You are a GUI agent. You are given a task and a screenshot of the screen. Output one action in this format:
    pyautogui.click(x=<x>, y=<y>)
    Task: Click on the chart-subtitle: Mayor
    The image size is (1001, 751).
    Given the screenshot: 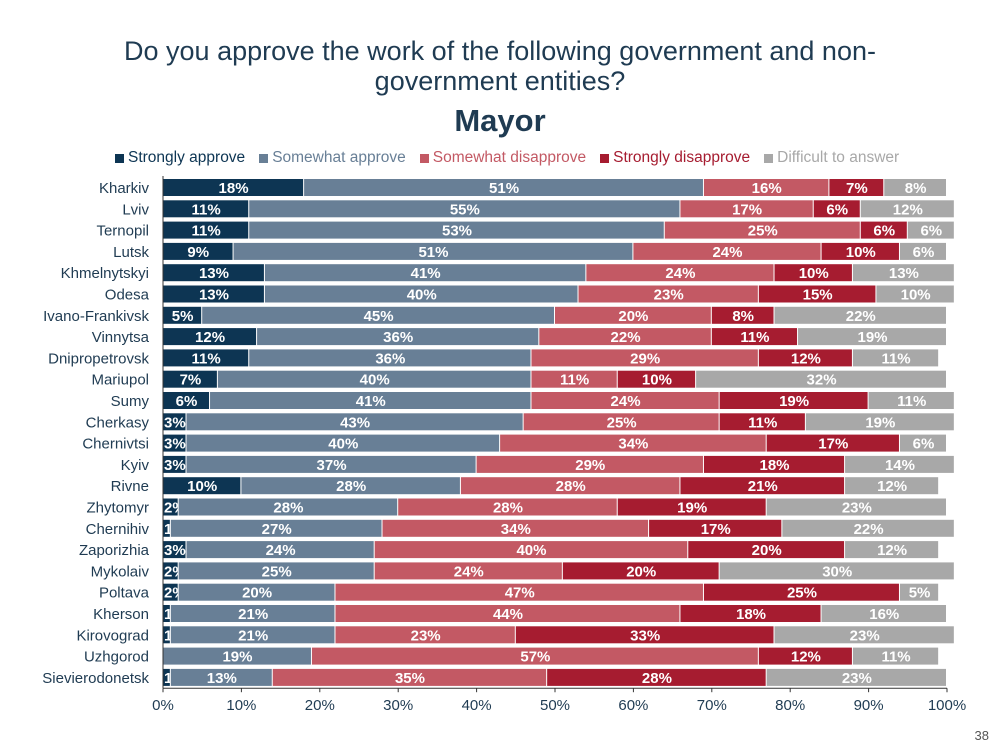 What is the action you would take?
    pyautogui.click(x=500, y=120)
    